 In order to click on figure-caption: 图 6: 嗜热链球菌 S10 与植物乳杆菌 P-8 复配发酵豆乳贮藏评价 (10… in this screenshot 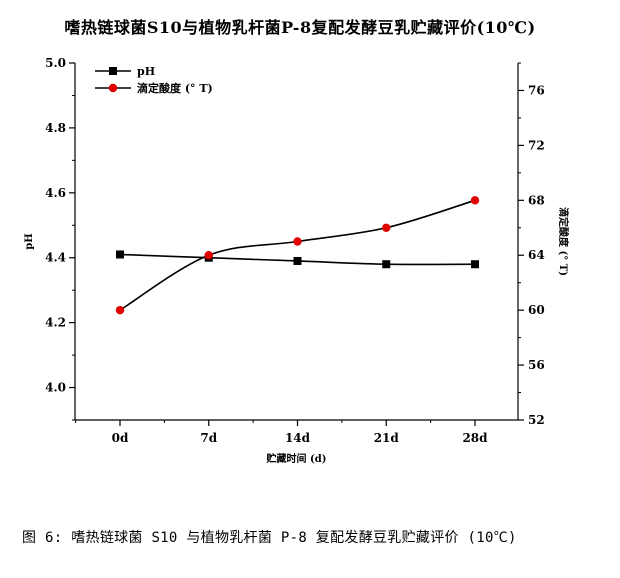, I will do `click(269, 538)`.